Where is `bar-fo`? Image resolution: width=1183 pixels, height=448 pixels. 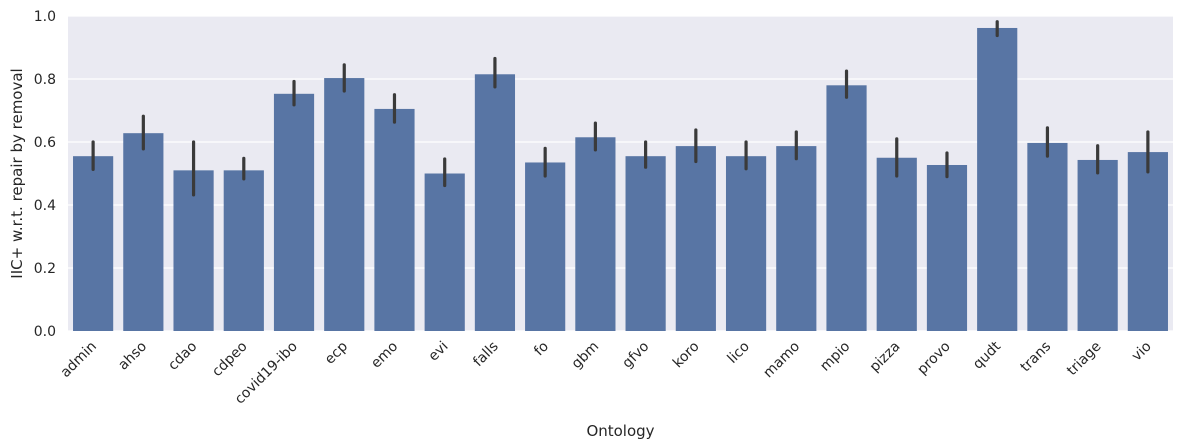 bar-fo is located at coordinates (545, 246).